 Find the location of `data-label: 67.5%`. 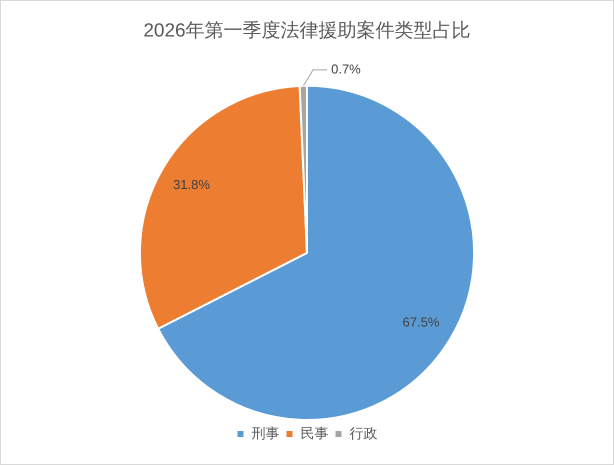

data-label: 67.5% is located at coordinates (421, 322).